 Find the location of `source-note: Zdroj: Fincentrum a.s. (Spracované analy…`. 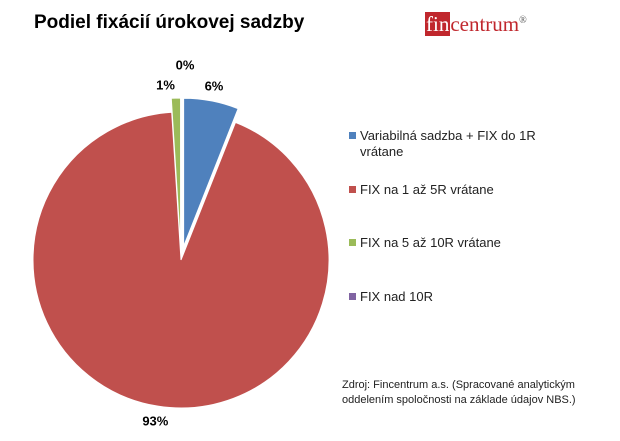

source-note: Zdroj: Fincentrum a.s. (Spracované analy… is located at coordinates (459, 393).